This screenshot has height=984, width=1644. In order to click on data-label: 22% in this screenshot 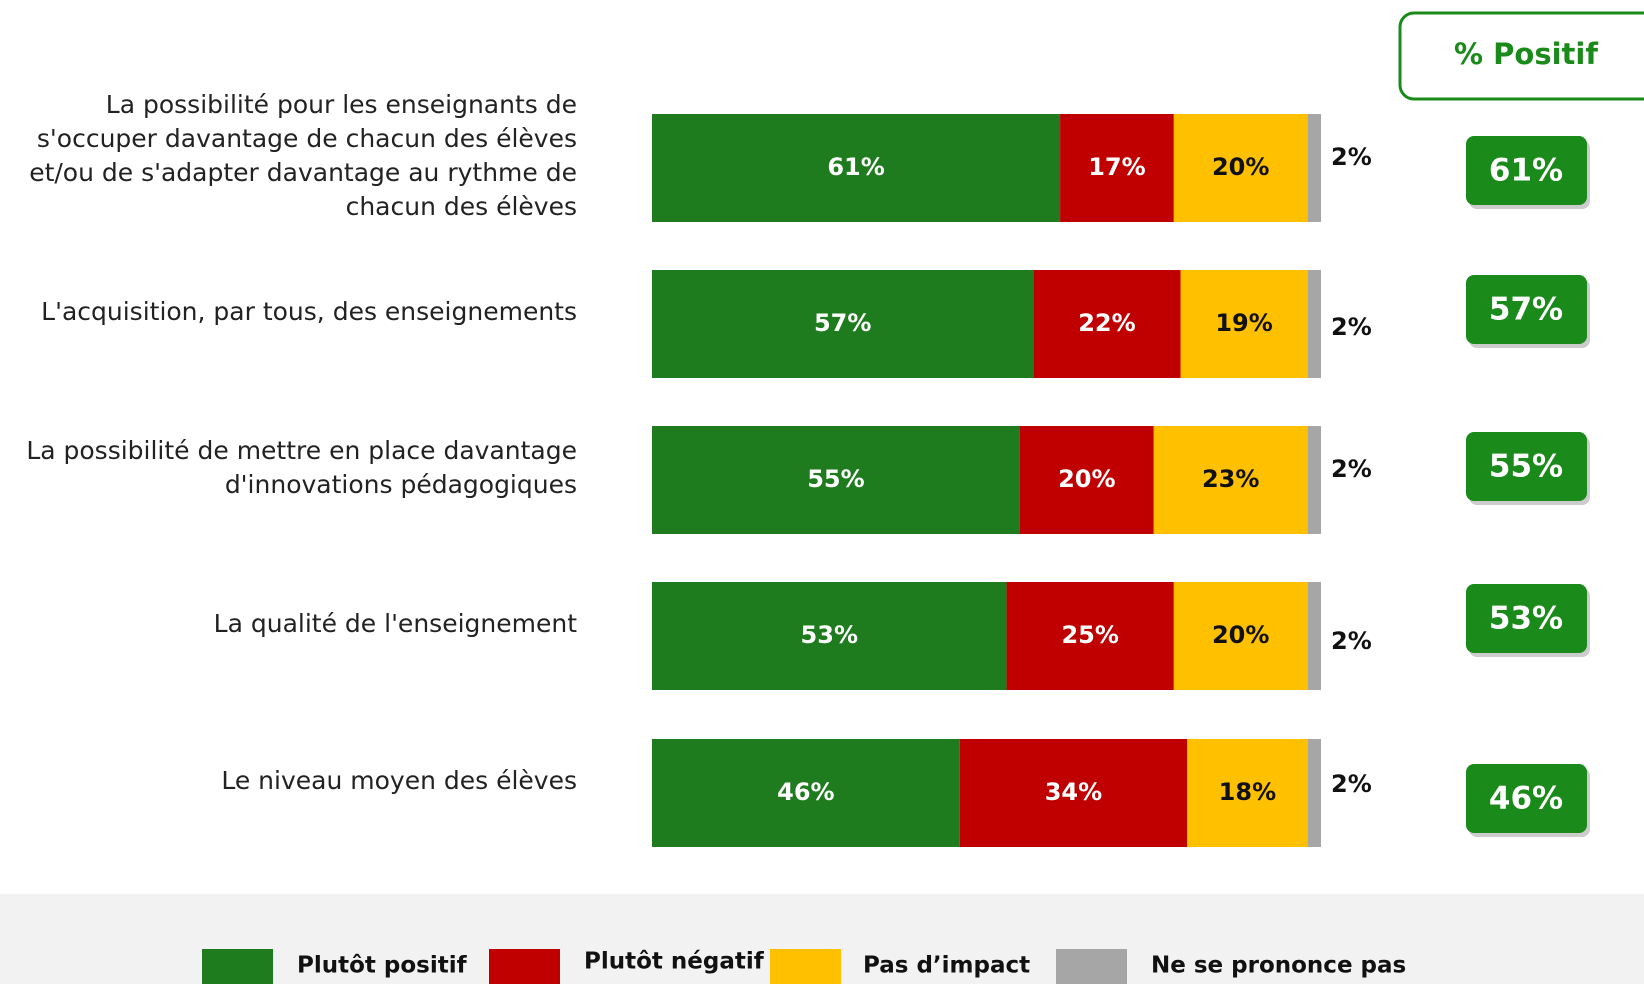, I will do `click(1106, 323)`.